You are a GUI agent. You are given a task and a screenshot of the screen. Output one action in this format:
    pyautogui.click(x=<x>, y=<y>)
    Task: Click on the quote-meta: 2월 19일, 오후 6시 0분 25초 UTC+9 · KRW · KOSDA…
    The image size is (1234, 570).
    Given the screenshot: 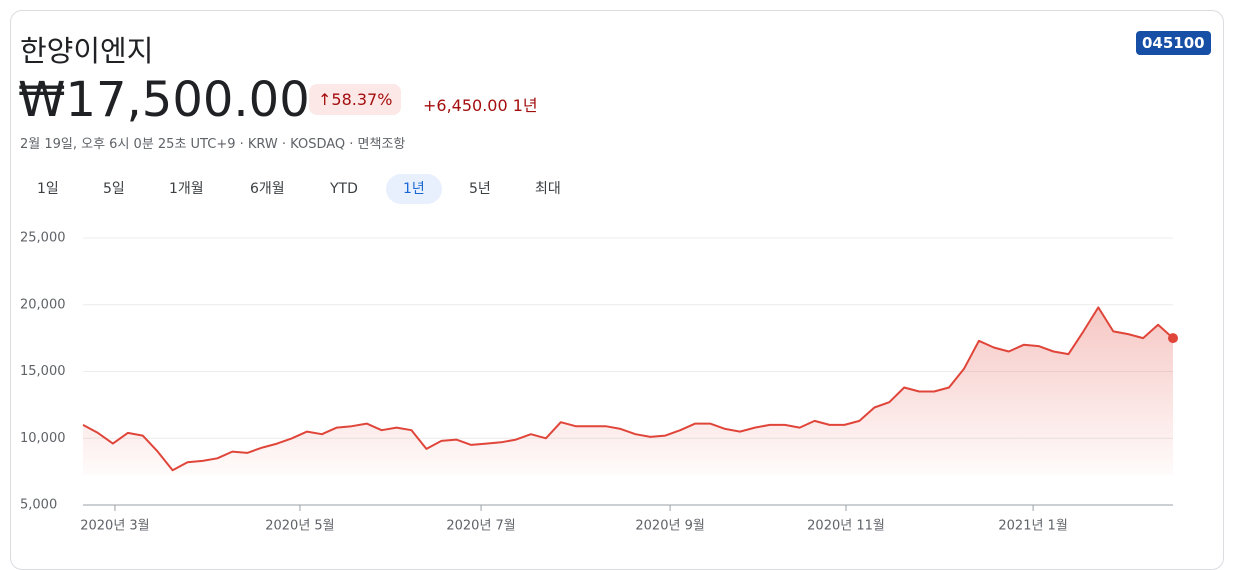 What is the action you would take?
    pyautogui.click(x=213, y=144)
    